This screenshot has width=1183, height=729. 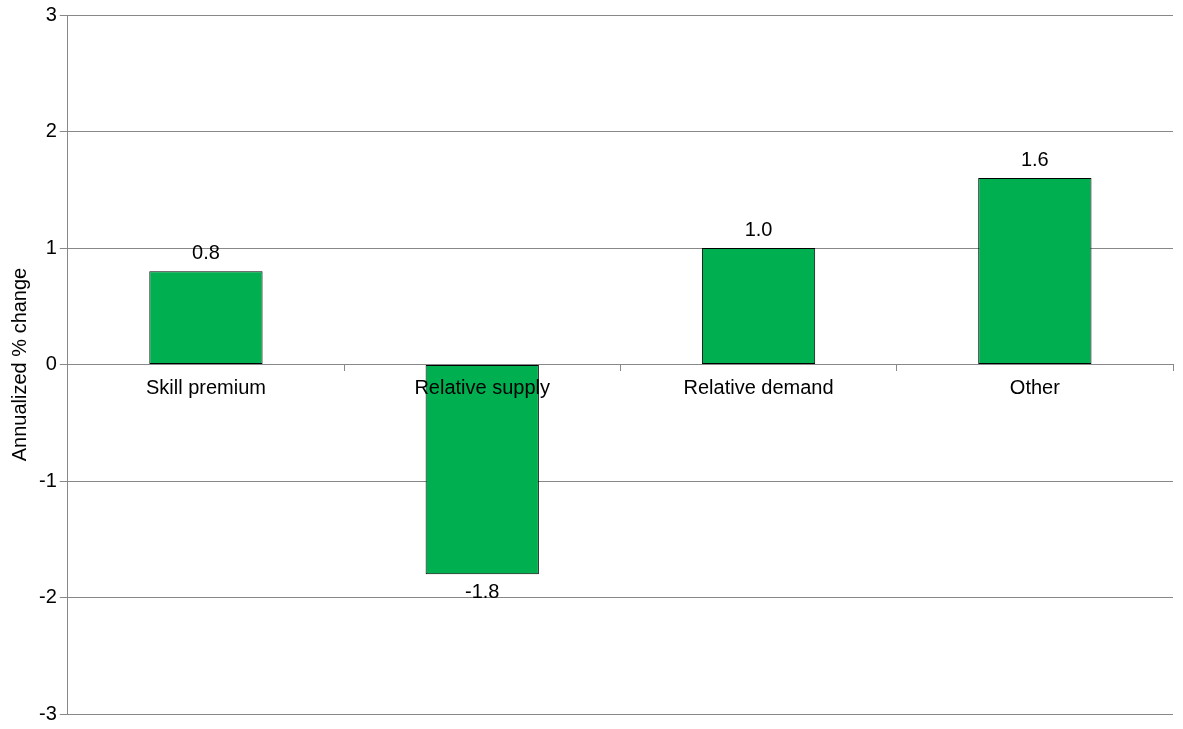 I want to click on y-axis-title: Annualized % change, so click(x=18, y=364).